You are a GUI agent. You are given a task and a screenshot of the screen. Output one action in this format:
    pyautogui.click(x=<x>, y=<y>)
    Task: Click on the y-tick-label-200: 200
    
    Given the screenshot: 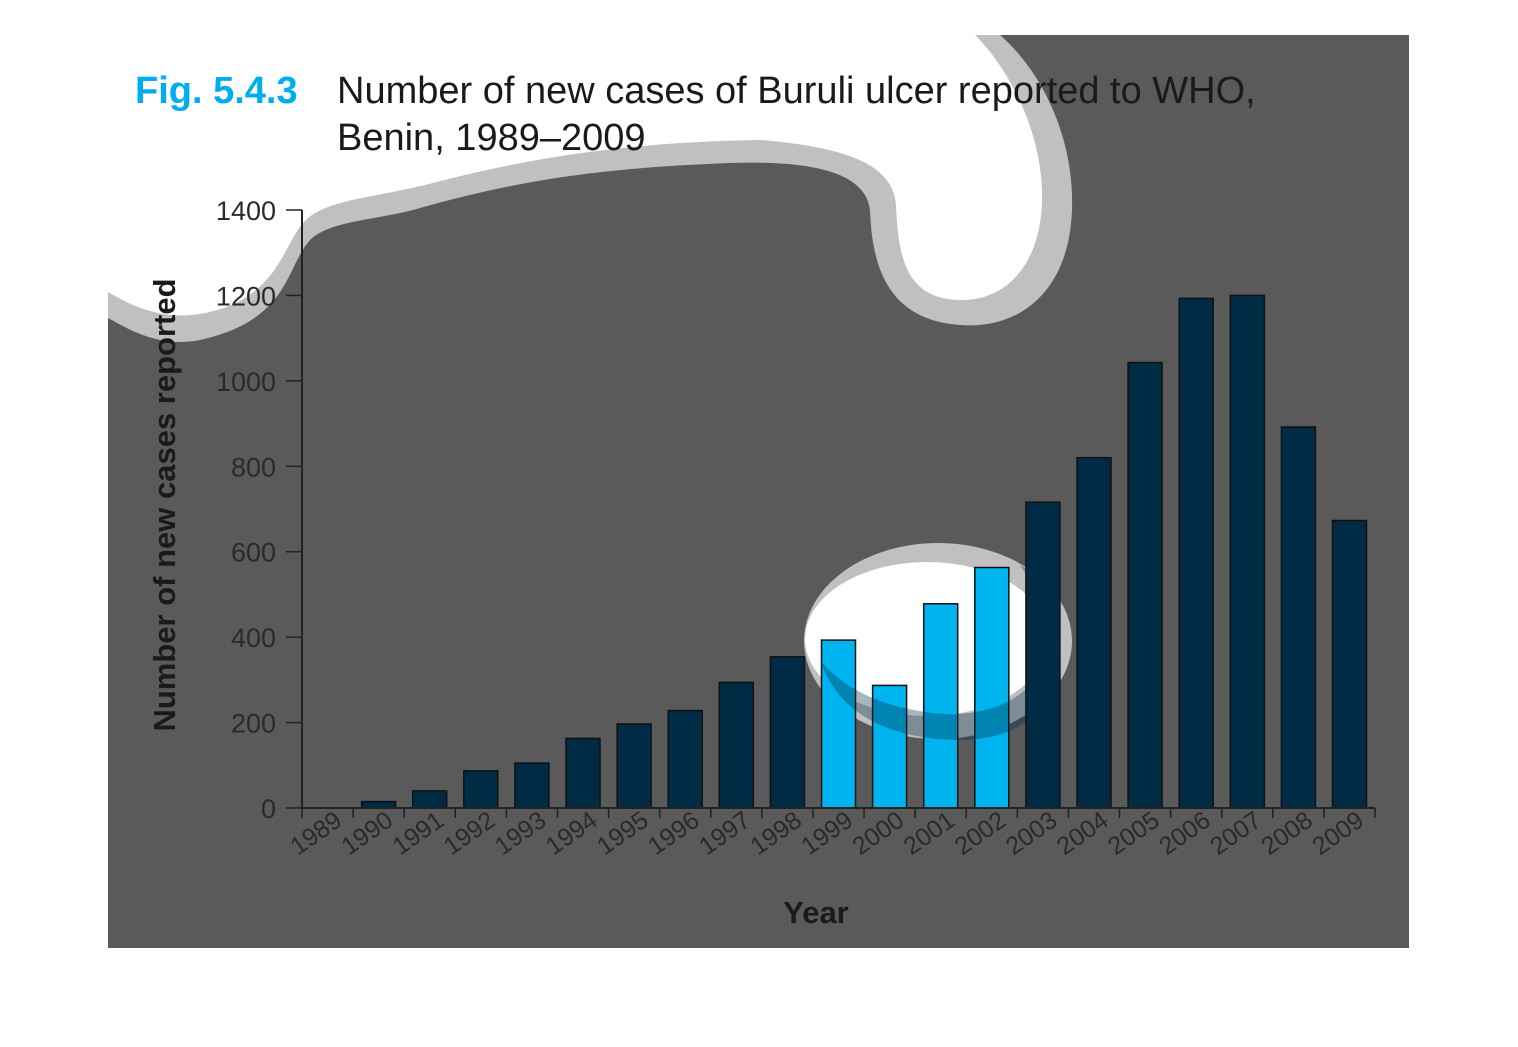 What is the action you would take?
    pyautogui.click(x=253, y=724)
    